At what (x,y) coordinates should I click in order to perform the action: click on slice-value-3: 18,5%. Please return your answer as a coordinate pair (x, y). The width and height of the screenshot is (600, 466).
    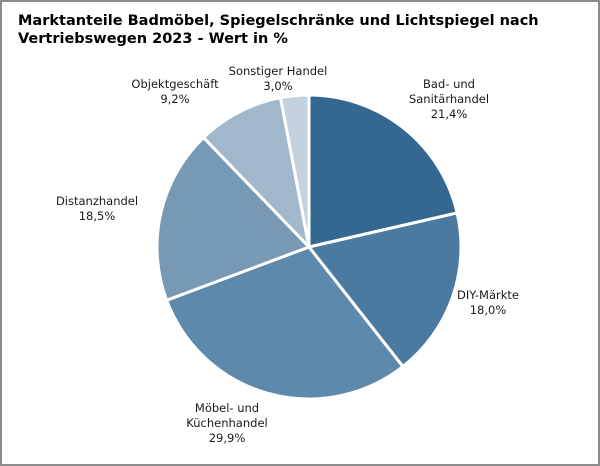
    Looking at the image, I should click on (97, 216).